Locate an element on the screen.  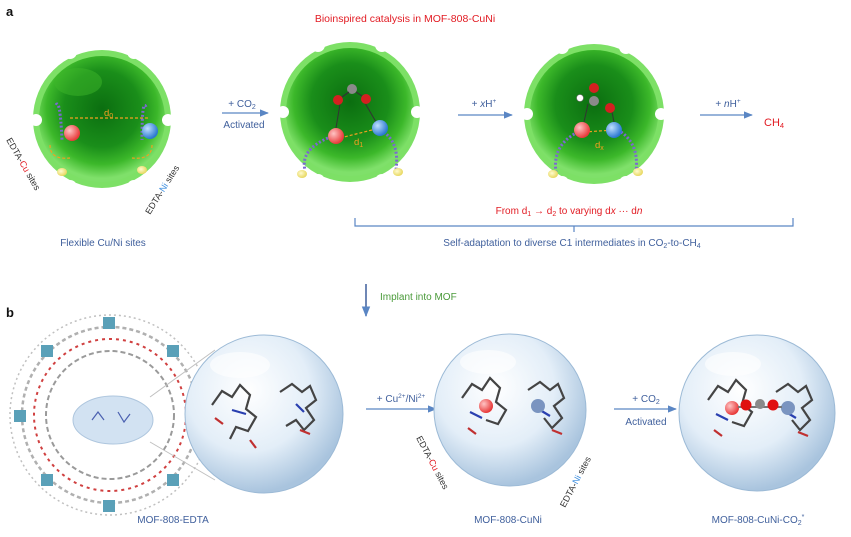
caption-mof-808-edta: MOF-808-EDTA is located at coordinates (173, 520).